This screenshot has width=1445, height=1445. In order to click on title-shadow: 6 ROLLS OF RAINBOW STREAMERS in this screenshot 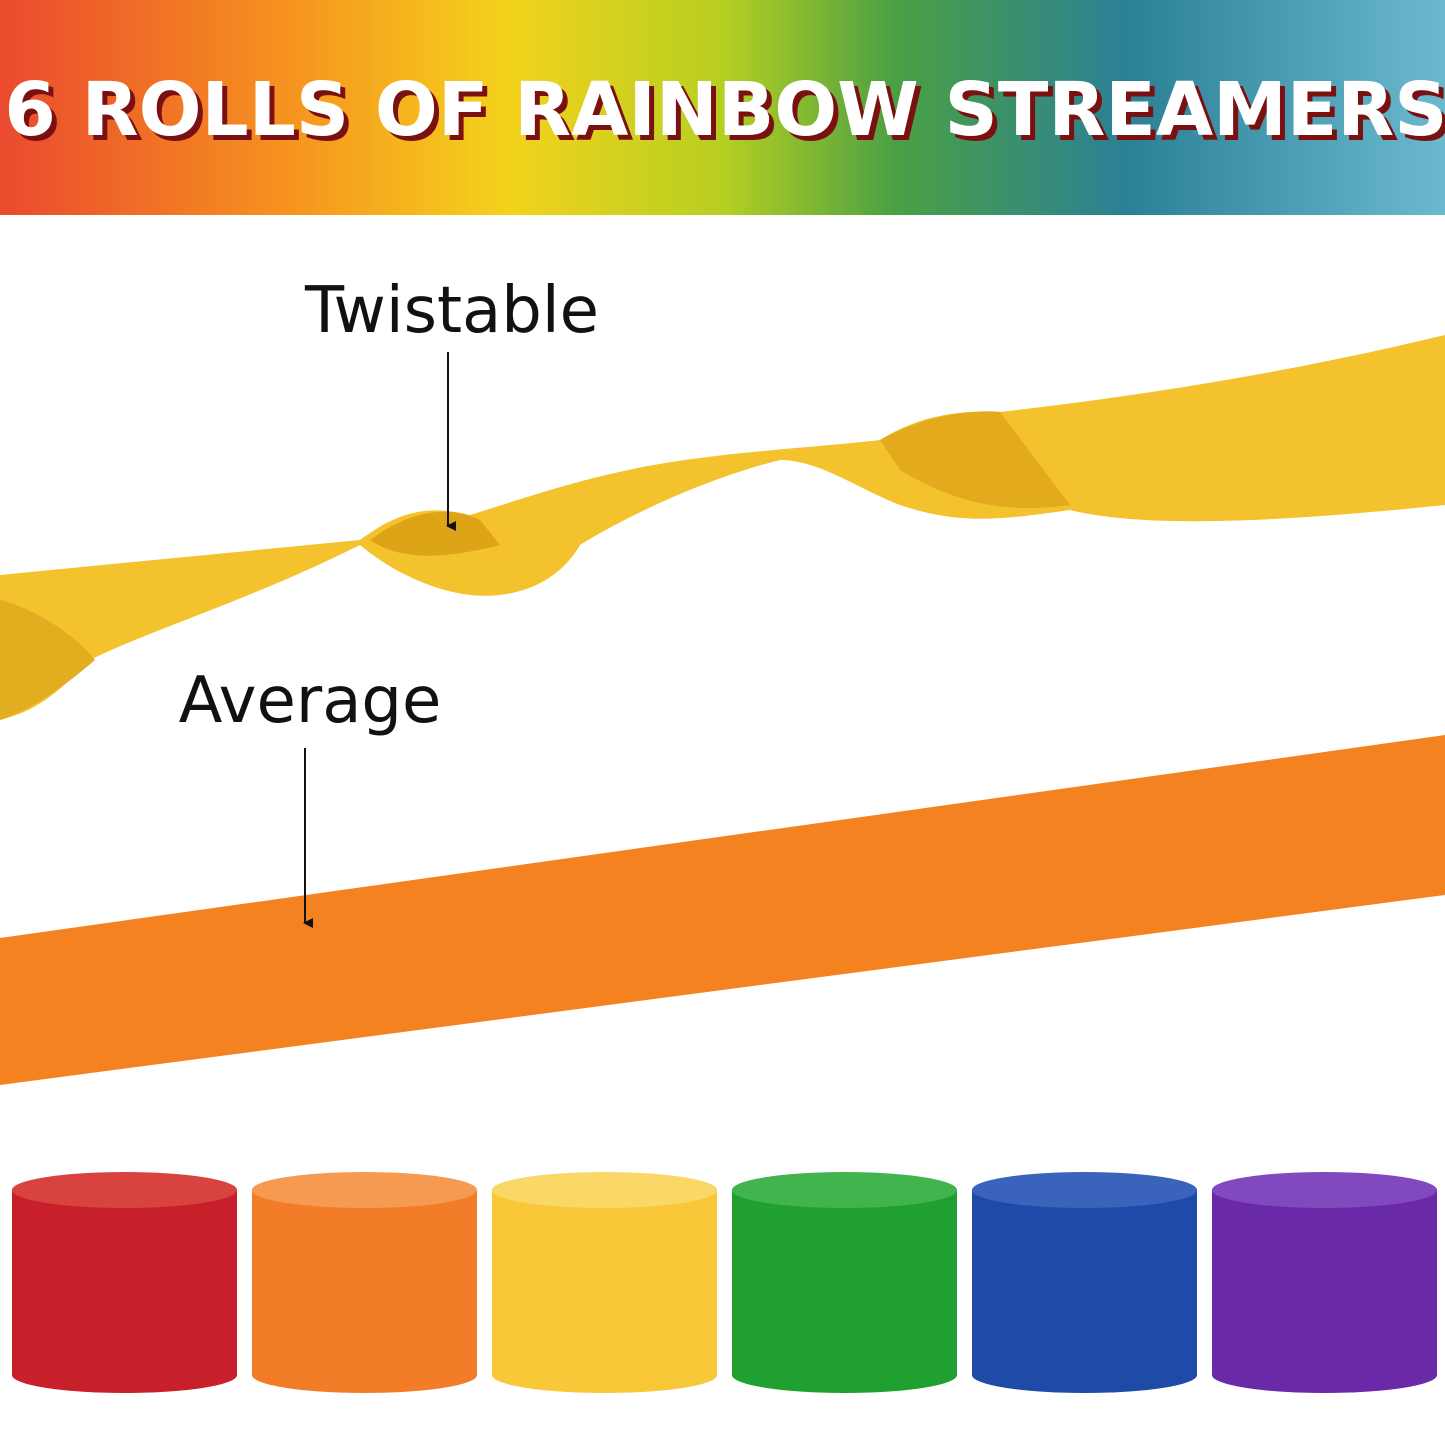, I will do `click(727, 115)`.